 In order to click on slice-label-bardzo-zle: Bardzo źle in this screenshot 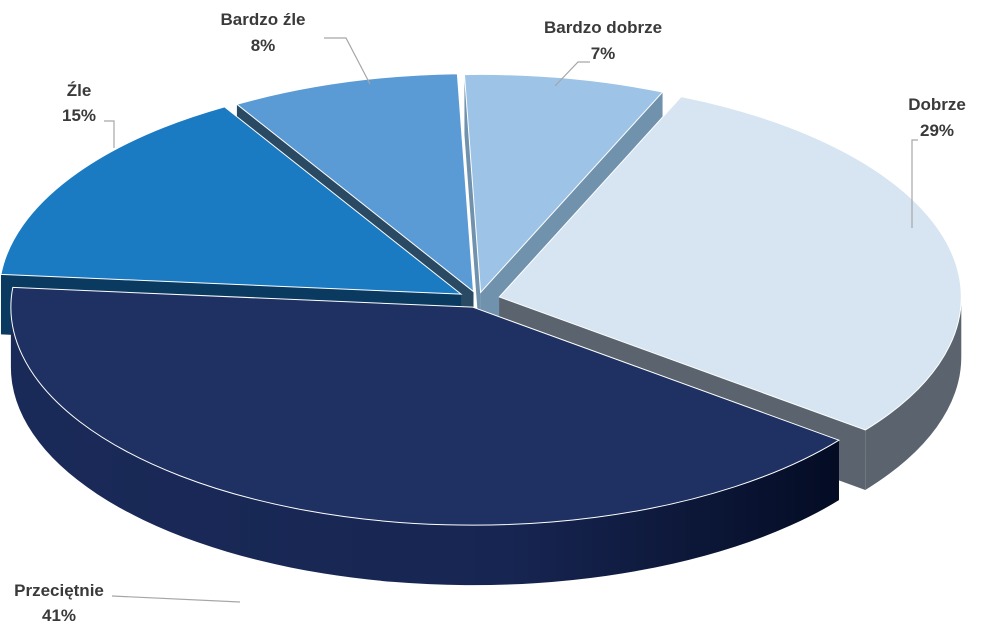, I will do `click(262, 19)`.